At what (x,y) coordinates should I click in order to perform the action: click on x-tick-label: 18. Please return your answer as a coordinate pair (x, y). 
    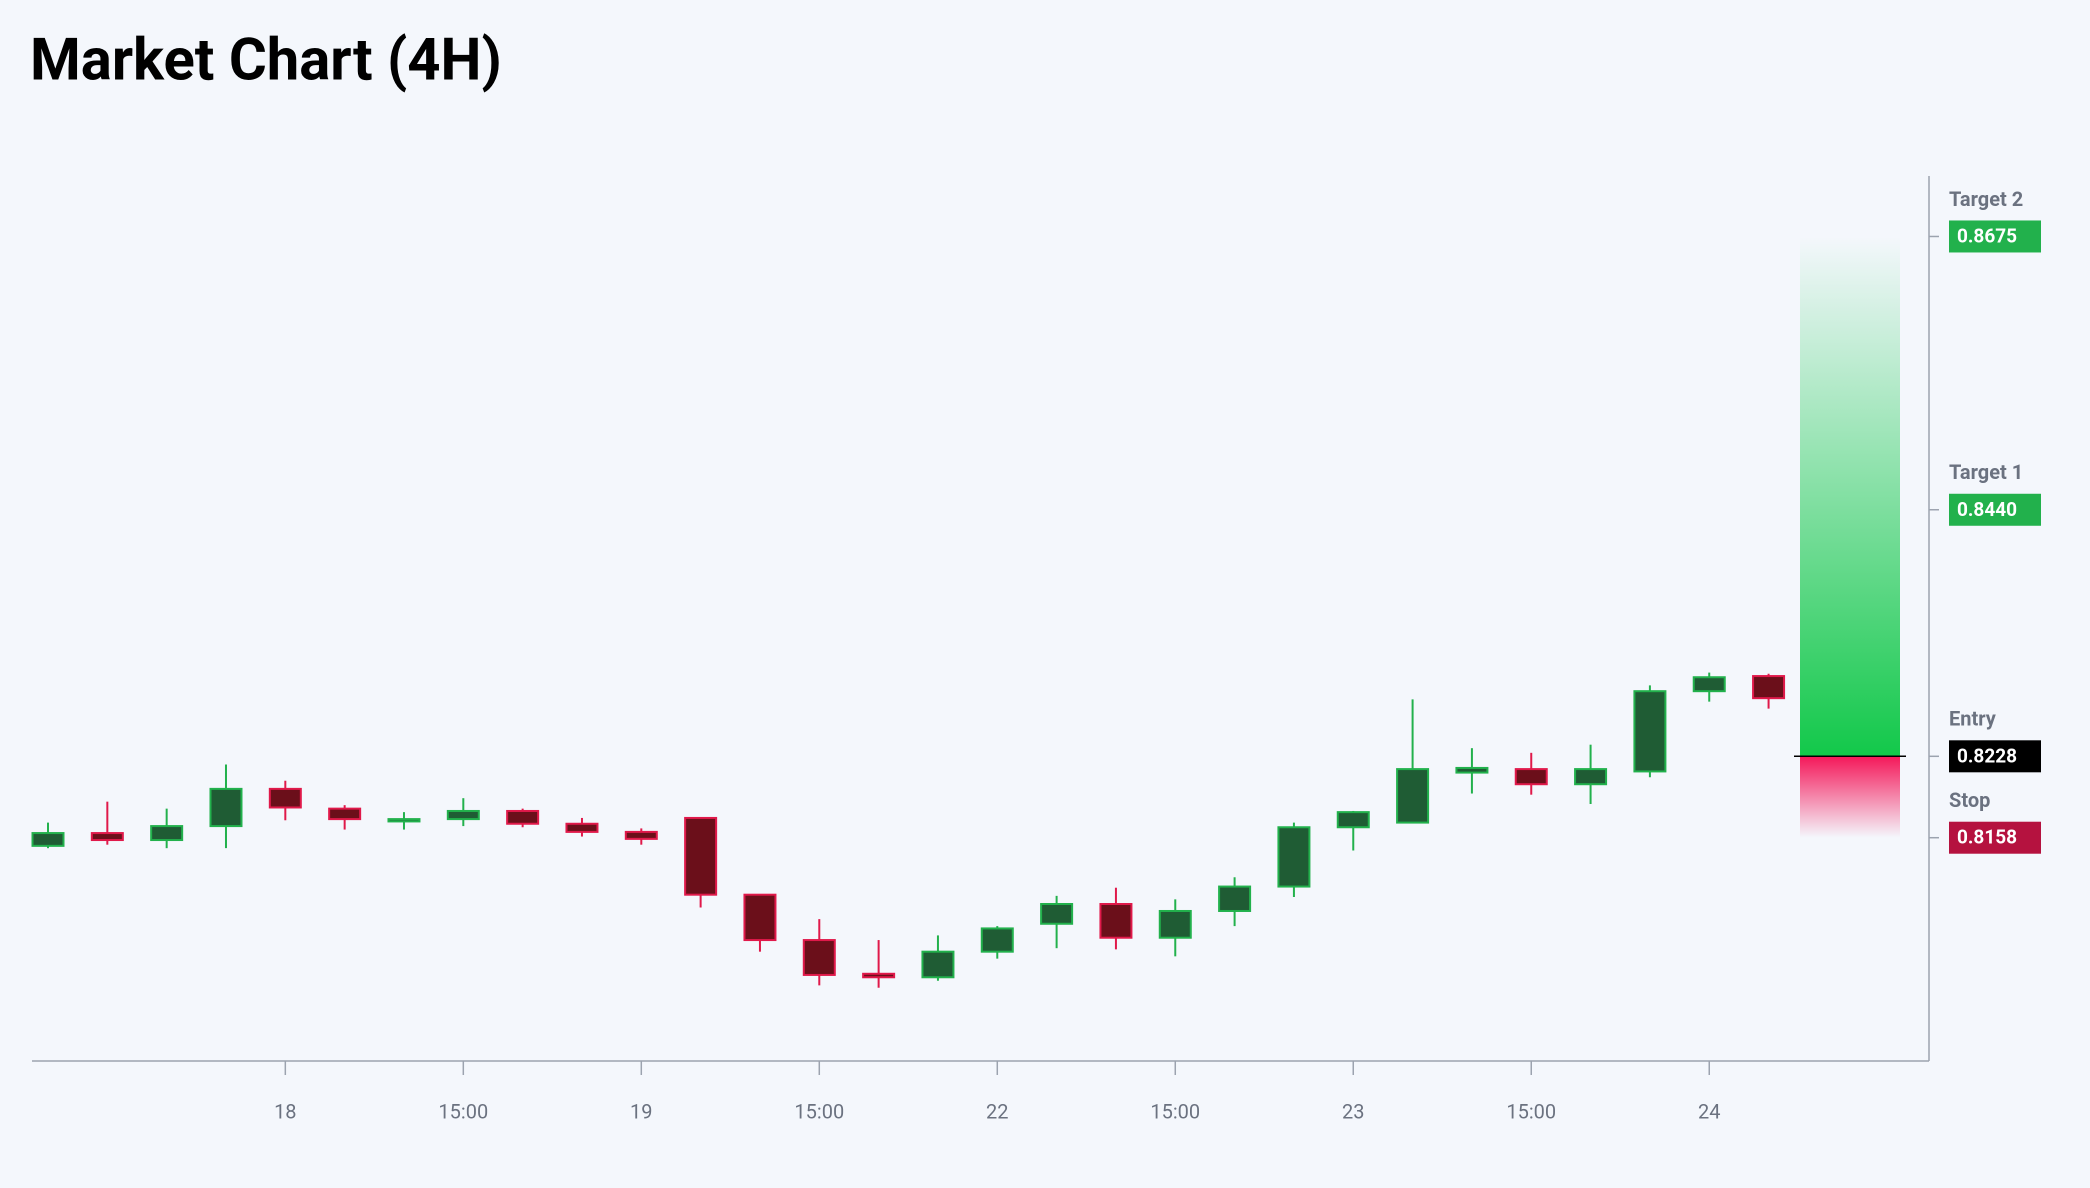
    Looking at the image, I should click on (285, 1111).